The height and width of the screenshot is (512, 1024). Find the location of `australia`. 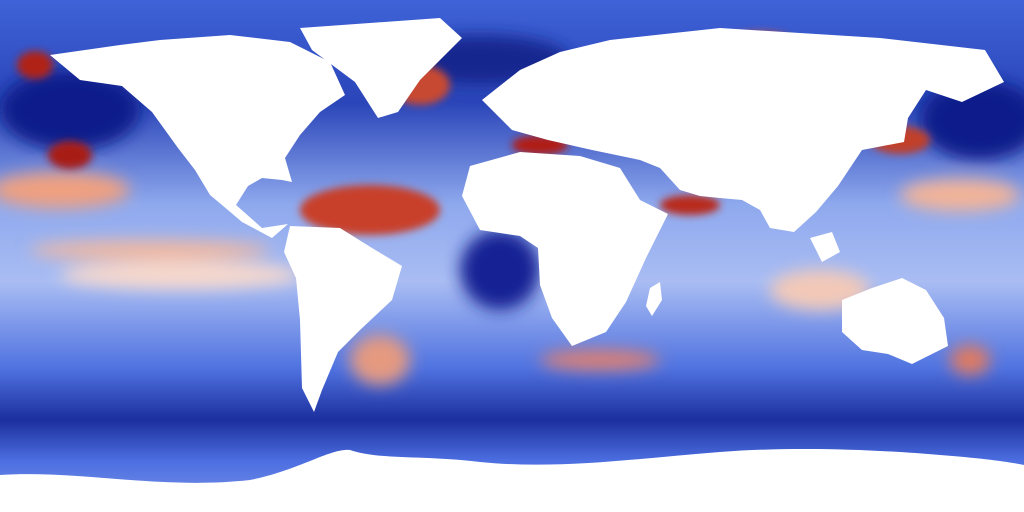

australia is located at coordinates (895, 321).